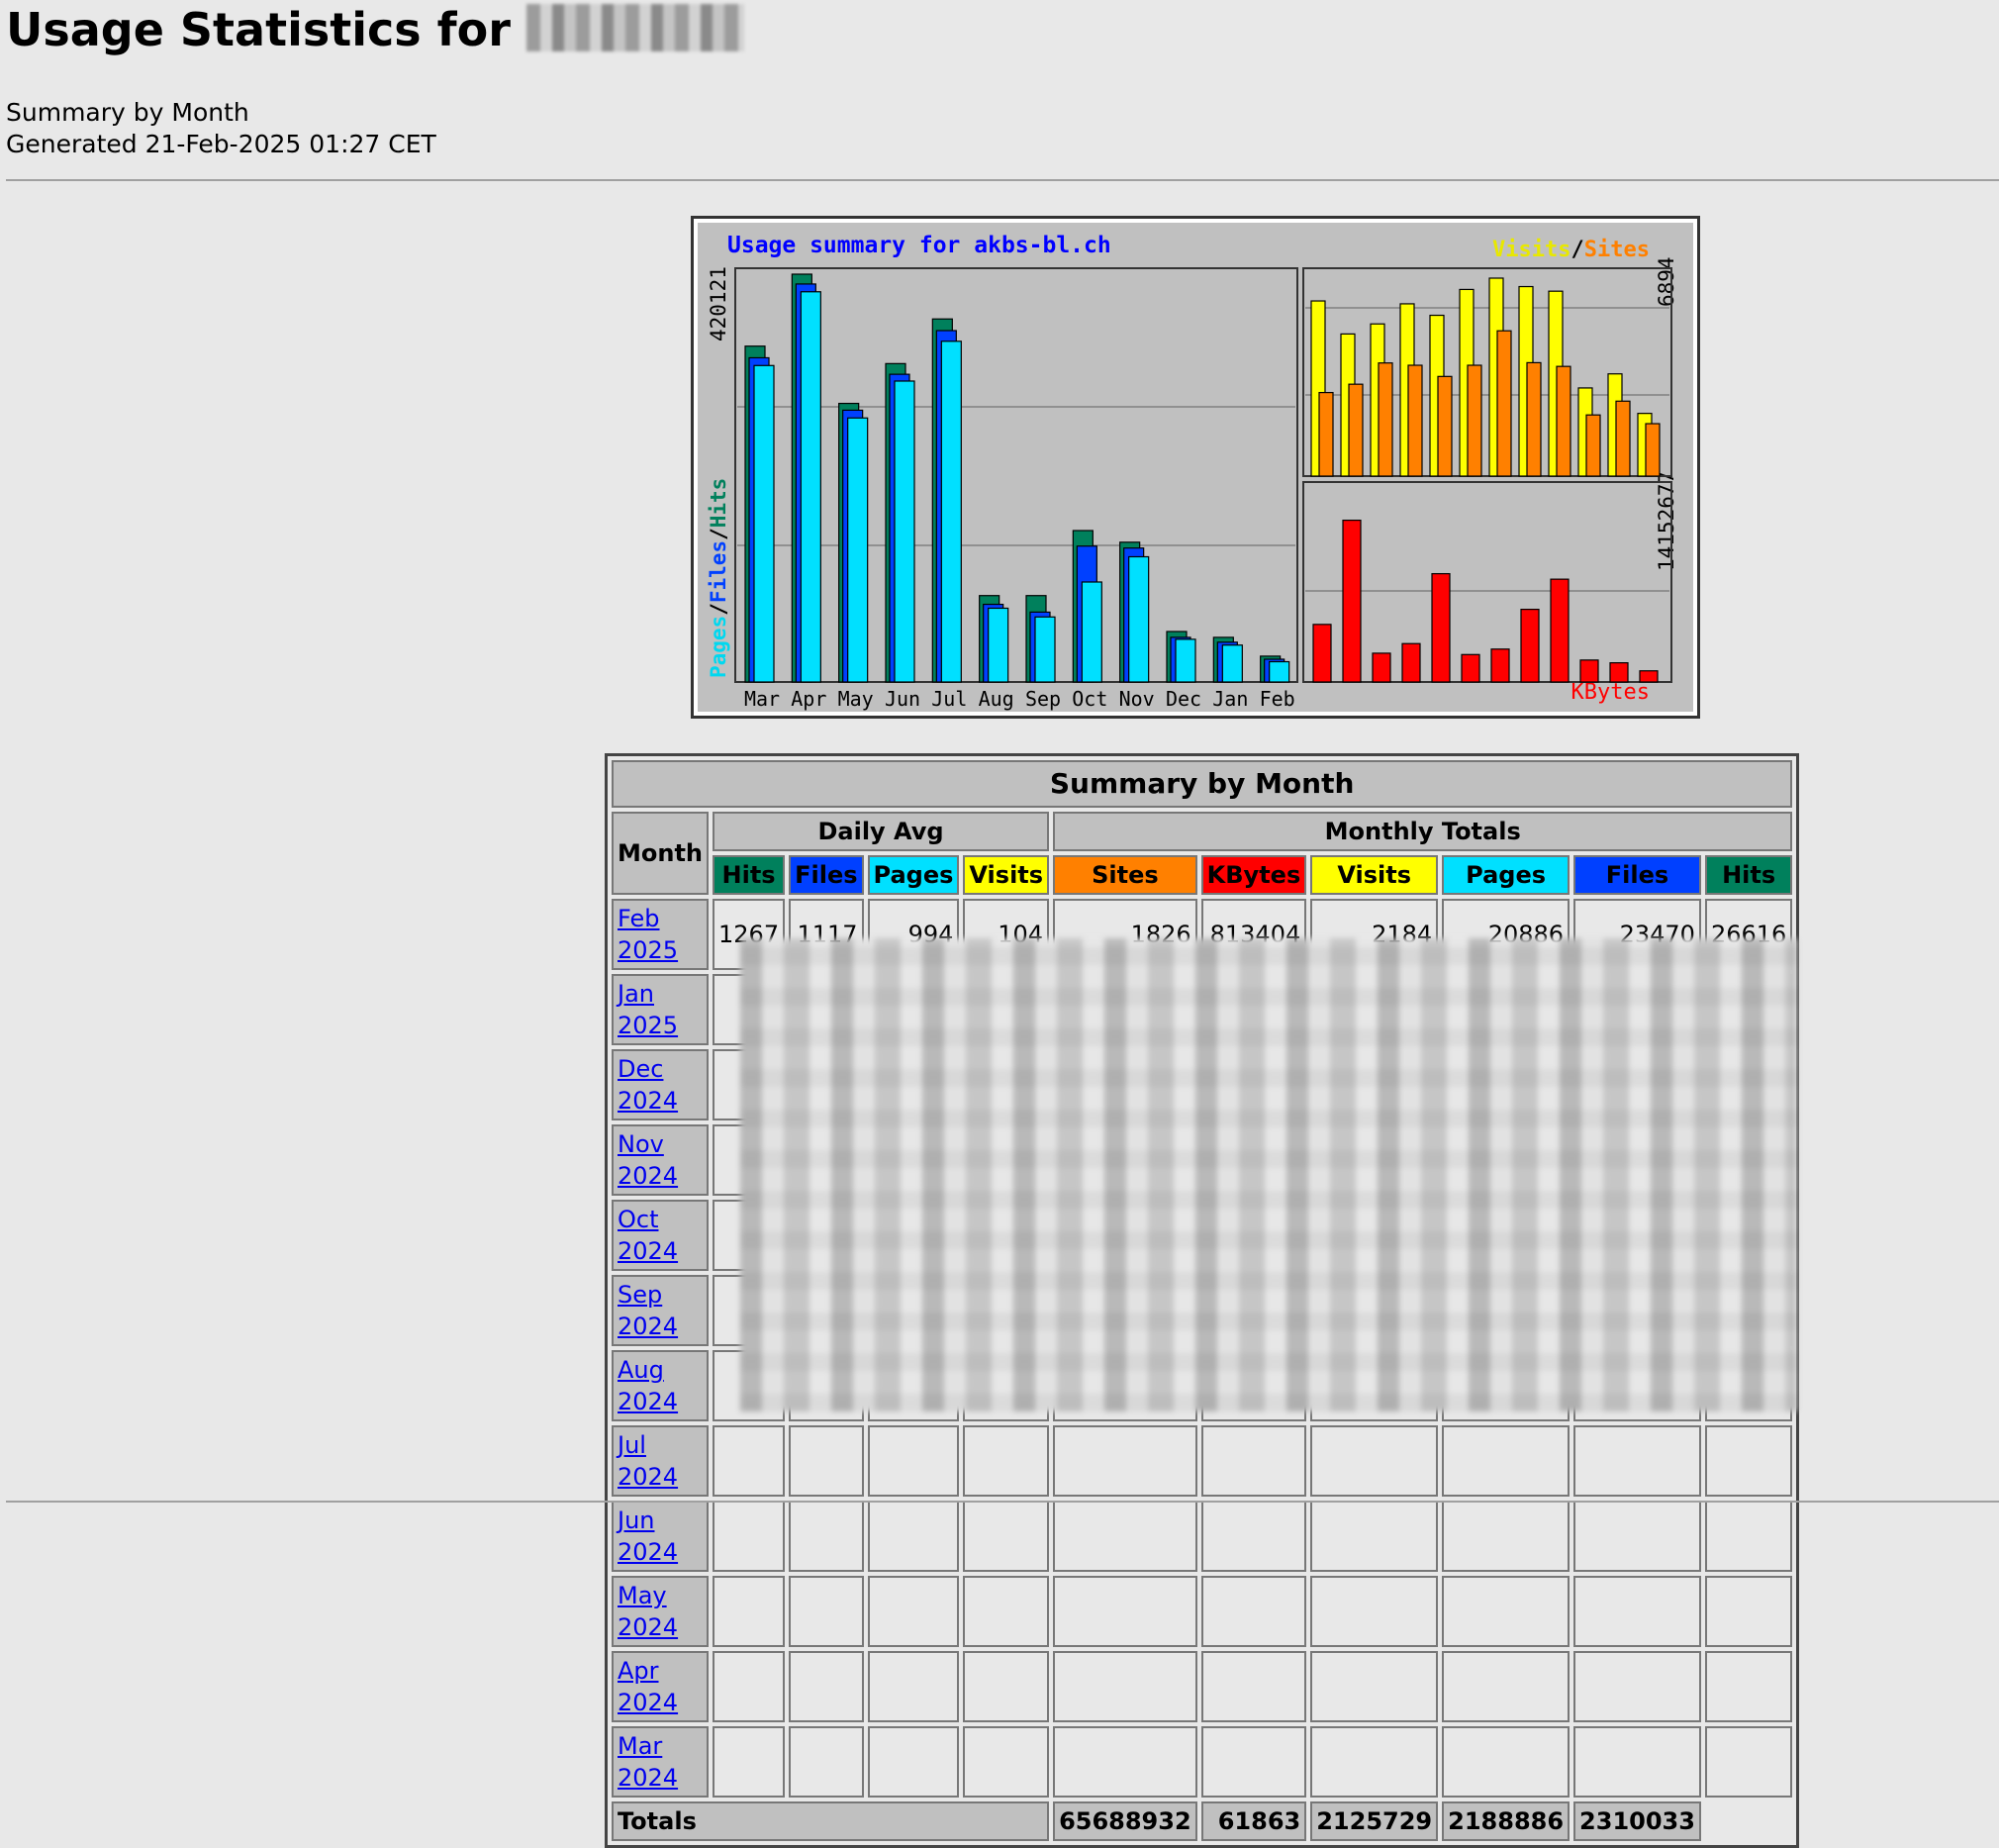 The width and height of the screenshot is (1999, 1848). I want to click on col-header-total-files: Files, so click(1637, 875).